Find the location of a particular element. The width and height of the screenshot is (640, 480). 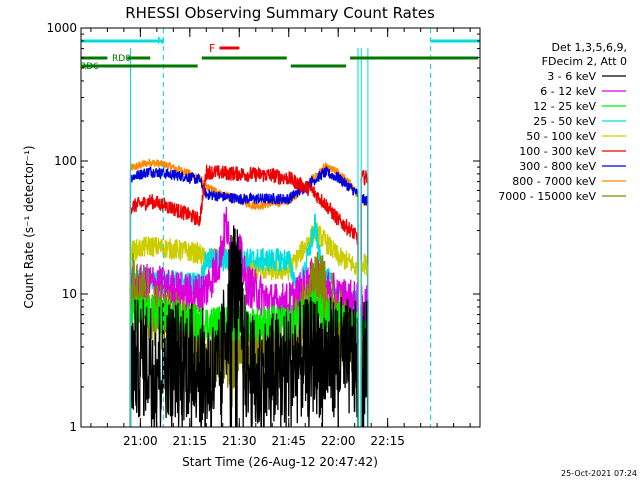

legend-entry-label: 100 - 300 keV is located at coordinates (557, 151).